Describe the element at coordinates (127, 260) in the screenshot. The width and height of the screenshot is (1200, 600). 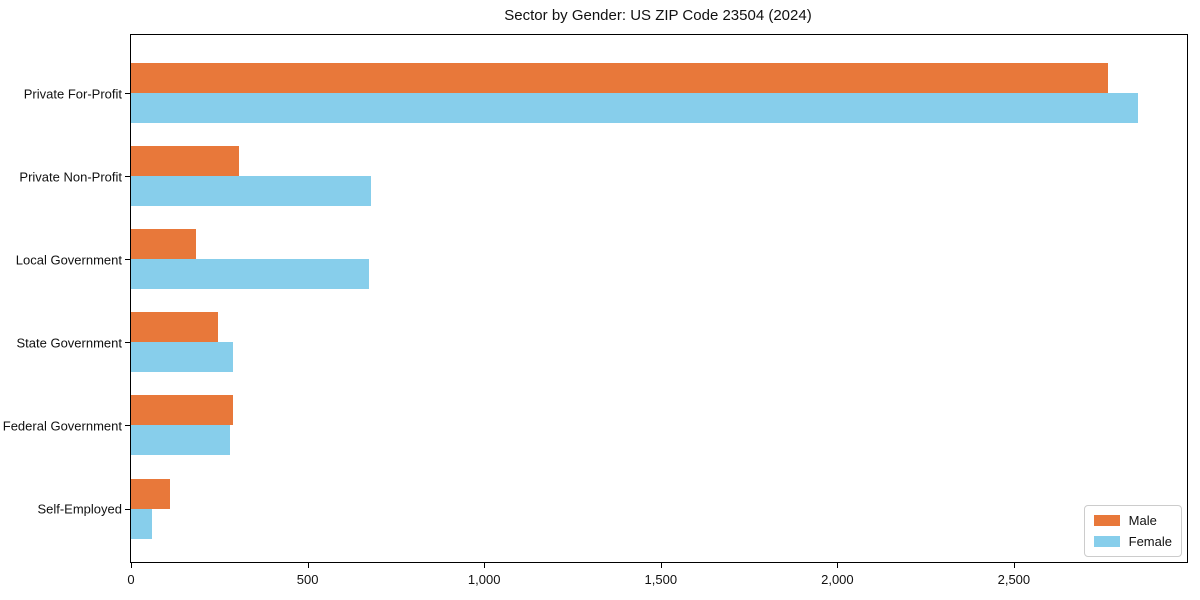
I see `y-tick-local-government` at that location.